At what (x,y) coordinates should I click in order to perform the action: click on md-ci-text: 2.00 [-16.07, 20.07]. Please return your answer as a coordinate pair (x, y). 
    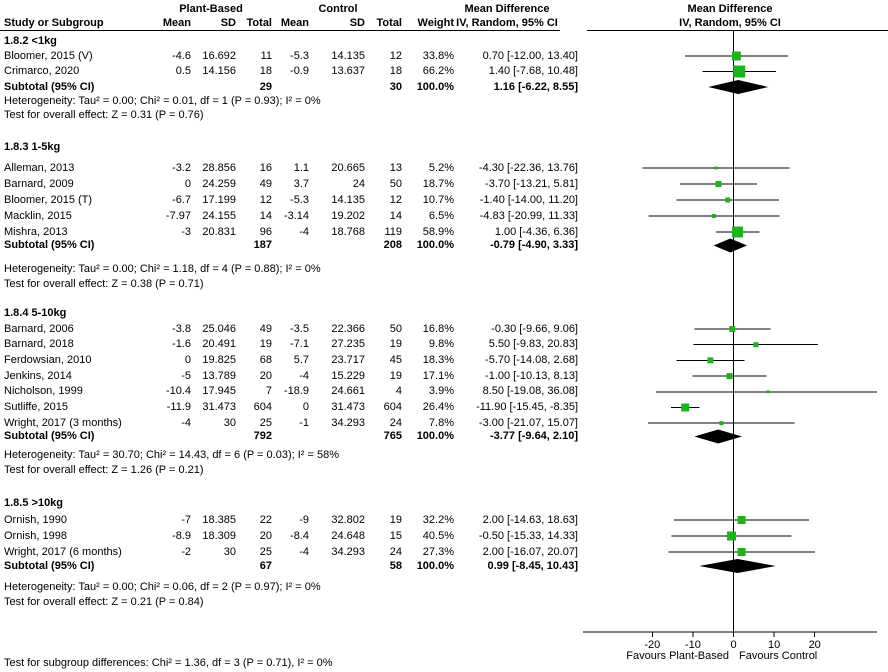
    Looking at the image, I should click on (530, 551).